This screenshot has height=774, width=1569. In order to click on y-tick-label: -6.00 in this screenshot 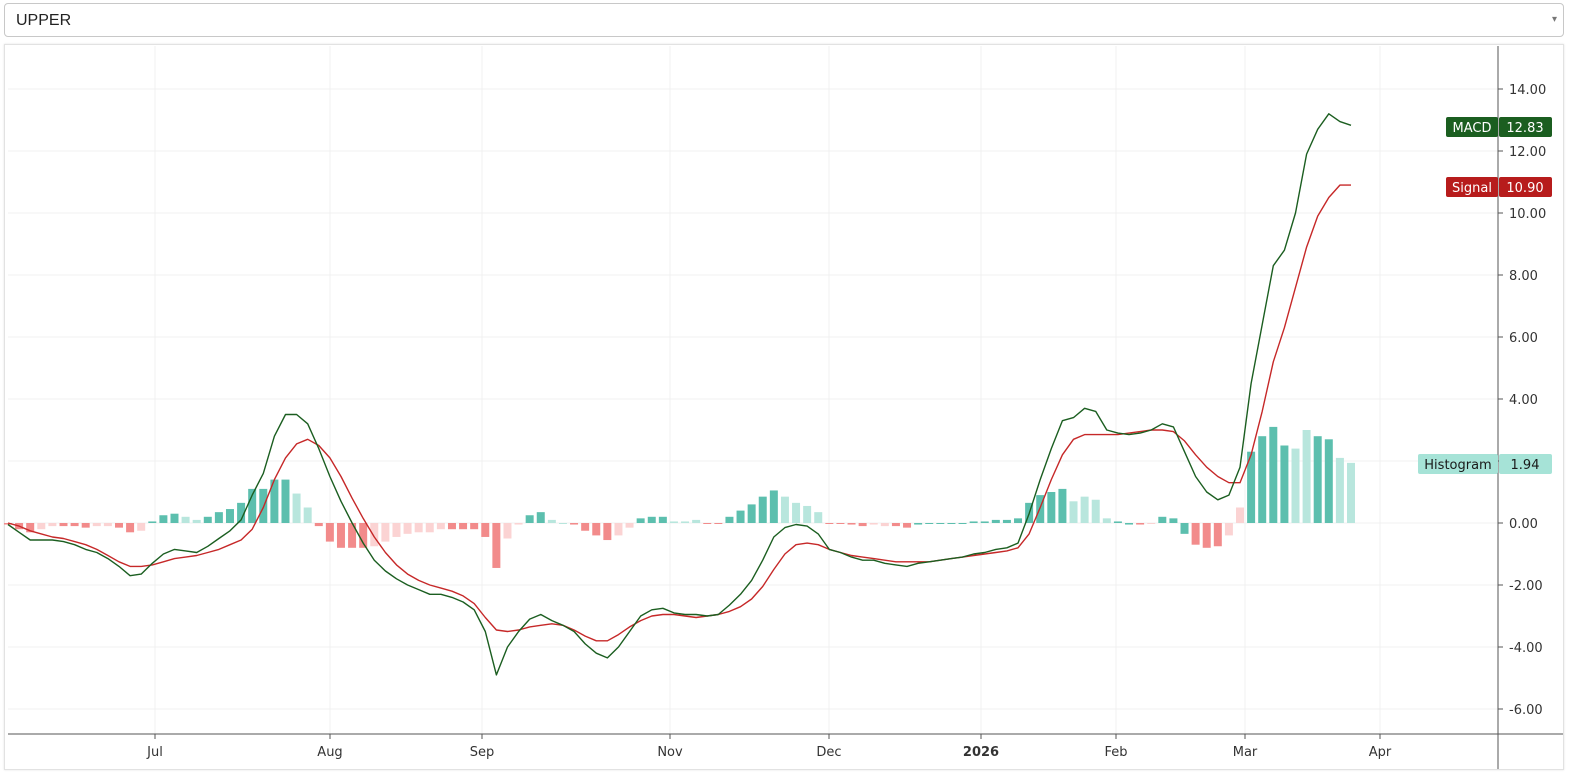, I will do `click(1526, 710)`.